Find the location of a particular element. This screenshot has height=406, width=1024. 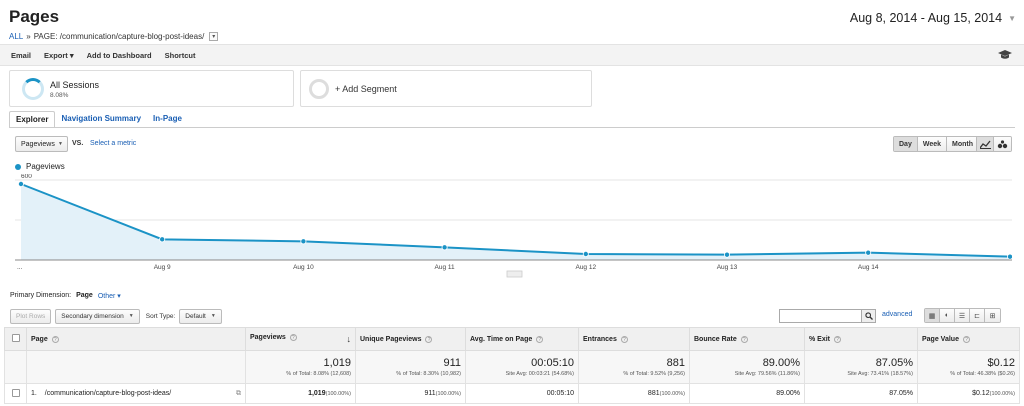

motion-chart-icon is located at coordinates (1002, 144).